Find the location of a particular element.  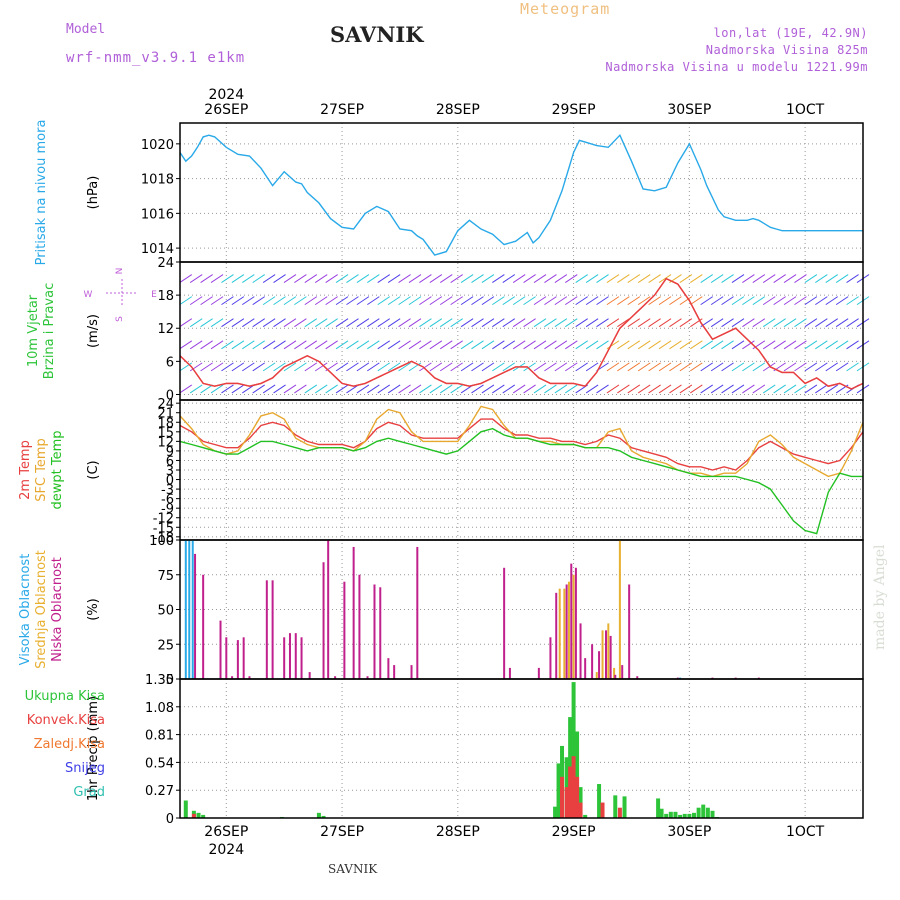

y-tick-label: 0 is located at coordinates (170, 819).